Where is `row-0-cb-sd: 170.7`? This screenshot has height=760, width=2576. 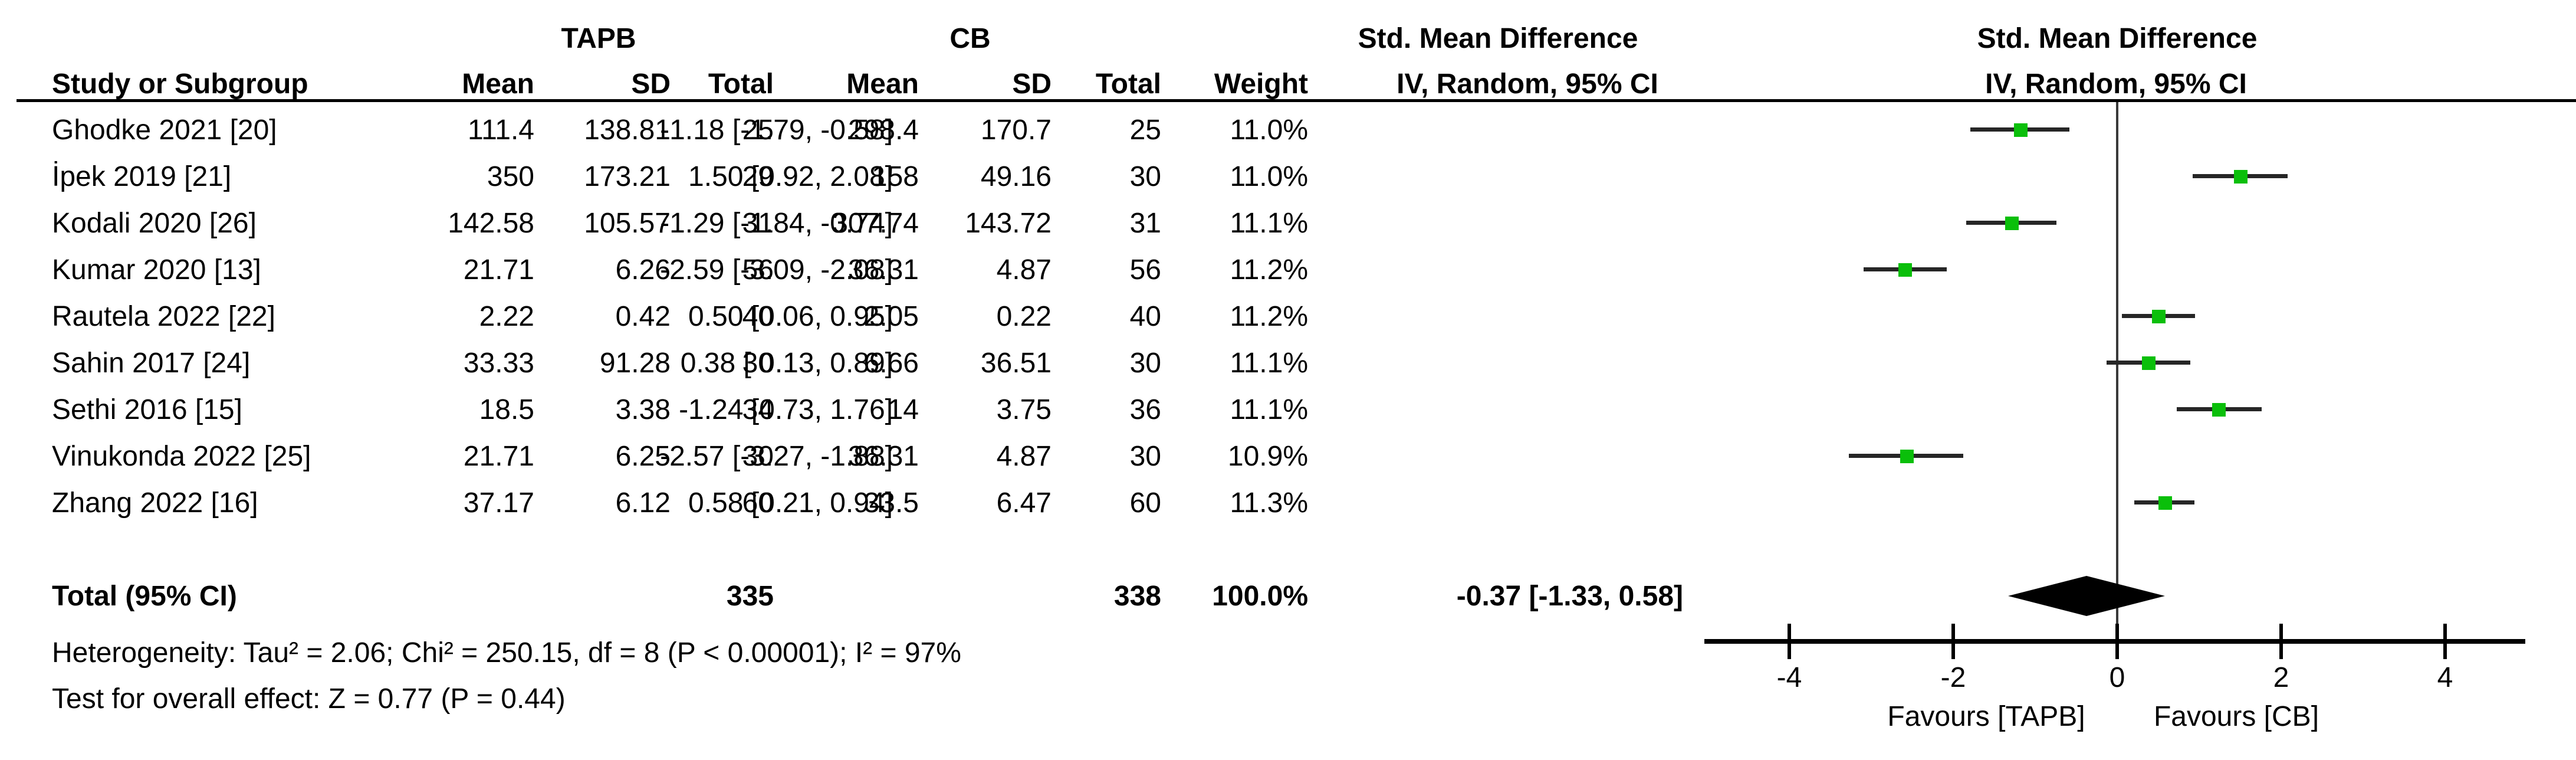
row-0-cb-sd: 170.7 is located at coordinates (1016, 130).